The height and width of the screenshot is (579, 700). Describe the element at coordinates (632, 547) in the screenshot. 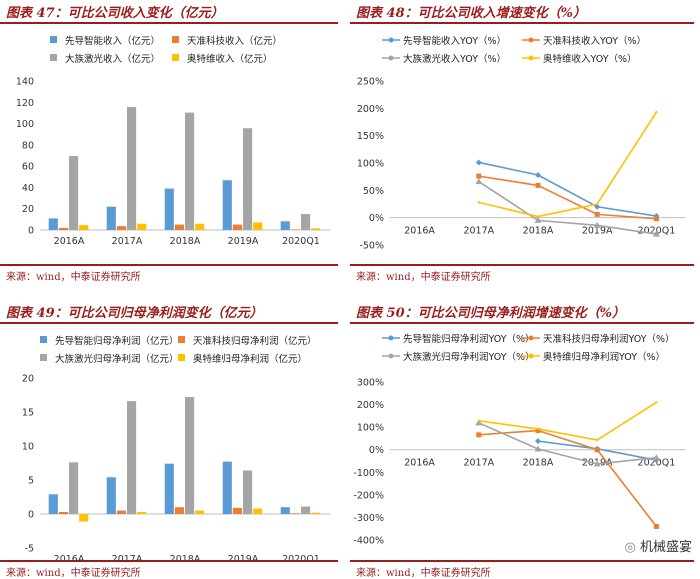

I see `wechat-icon: ◎` at that location.